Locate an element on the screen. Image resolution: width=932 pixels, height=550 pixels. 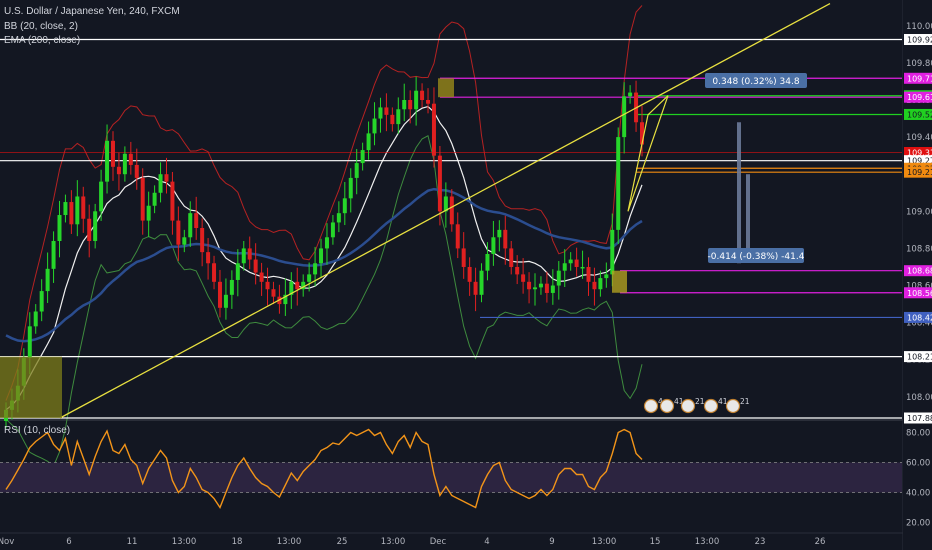
projection-triangle is located at coordinates (648, 153).